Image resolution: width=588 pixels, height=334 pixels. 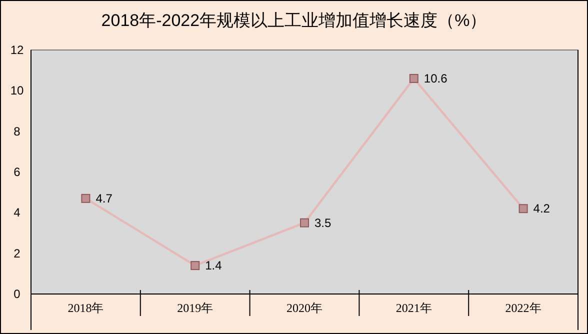 I want to click on y-tick-label: 2, so click(x=17, y=253).